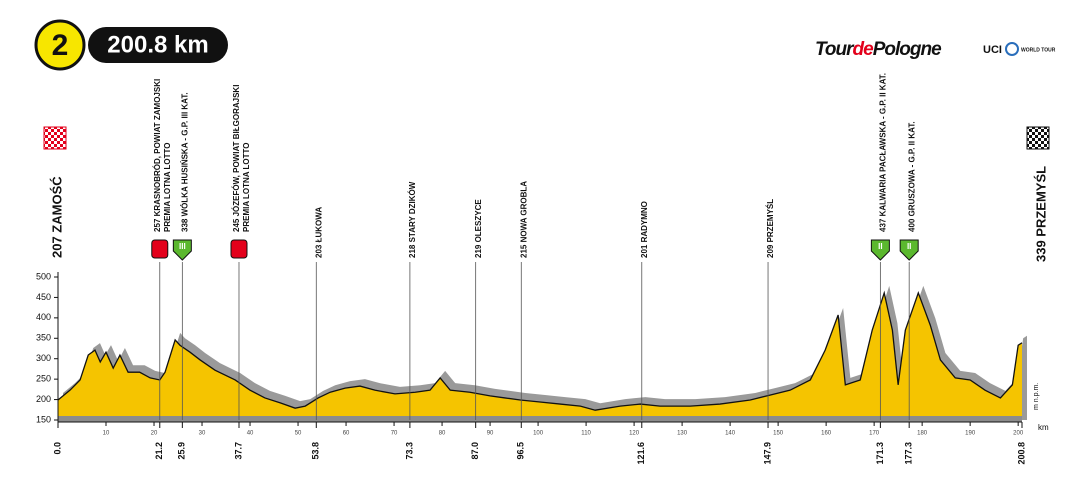  Describe the element at coordinates (874, 434) in the screenshot. I see `x-tick-label: 170` at that location.